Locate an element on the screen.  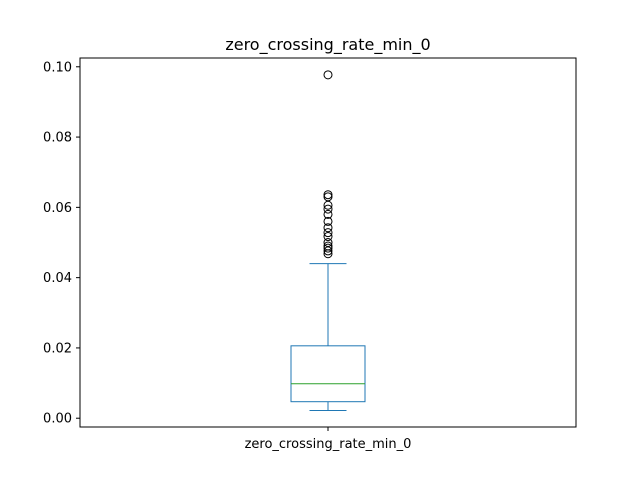
x-tick-label: zero_crossing_rate_min_0 is located at coordinates (328, 444).